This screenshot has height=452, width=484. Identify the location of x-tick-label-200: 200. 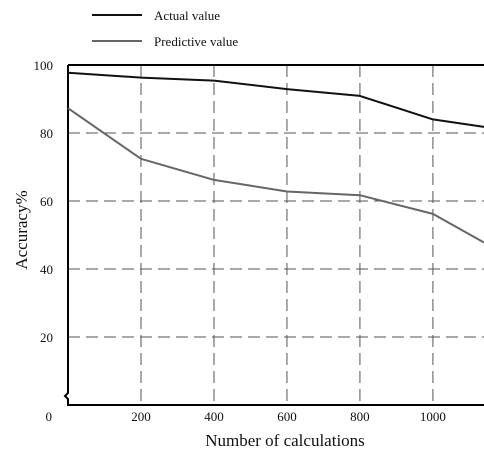
(141, 416).